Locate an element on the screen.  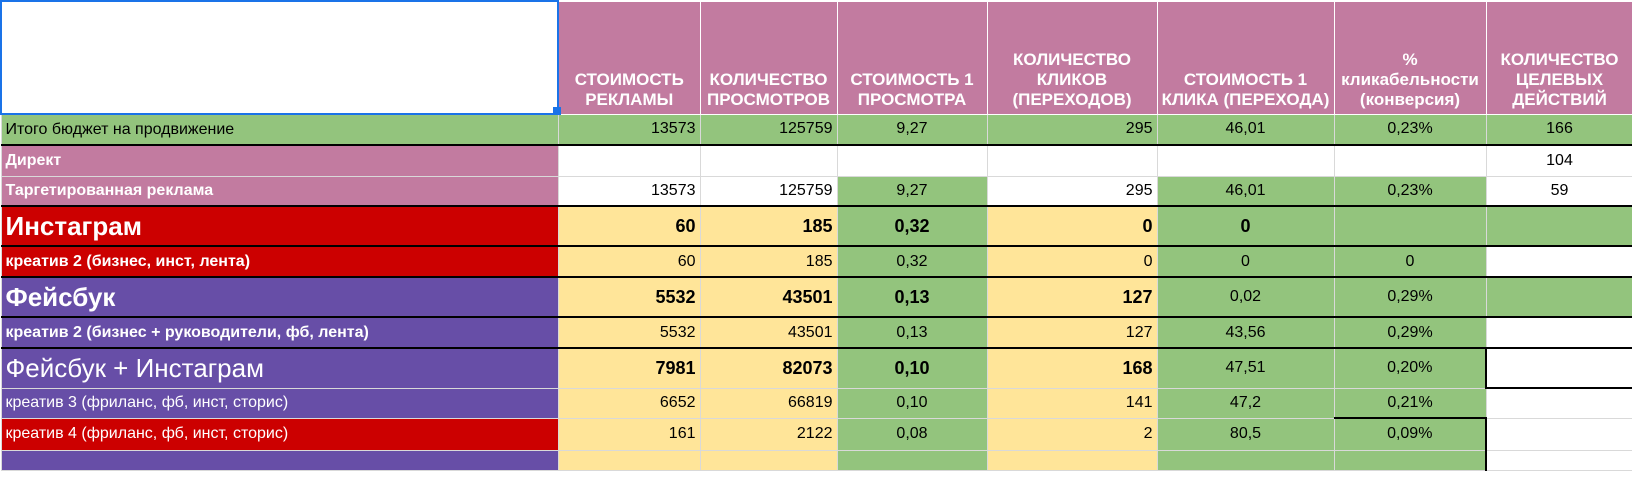
cell: 82073 is located at coordinates (768, 368).